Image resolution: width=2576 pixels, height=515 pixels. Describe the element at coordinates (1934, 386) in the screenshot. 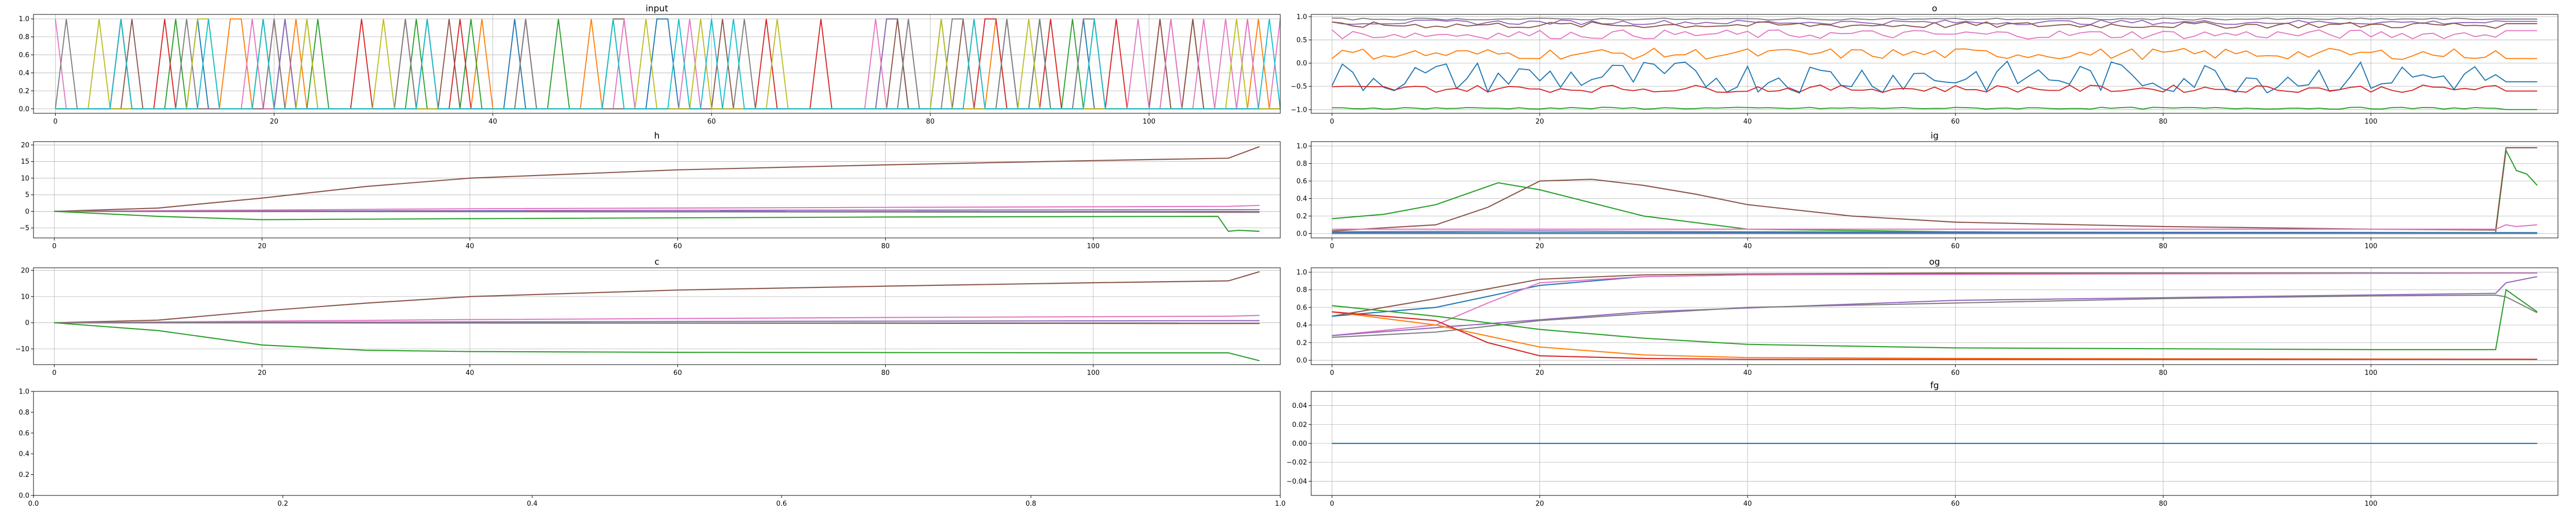

I see `subplot-title: fg` at that location.